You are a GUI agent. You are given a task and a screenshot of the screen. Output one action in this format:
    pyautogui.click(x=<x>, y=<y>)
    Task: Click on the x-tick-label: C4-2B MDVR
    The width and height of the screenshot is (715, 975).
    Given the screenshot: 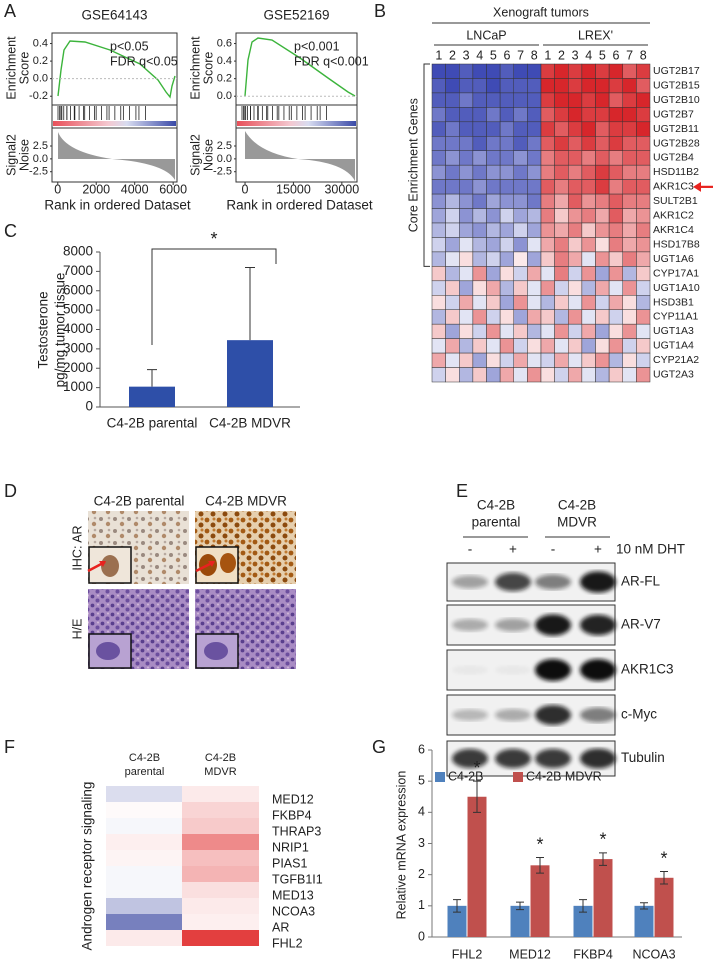 What is the action you would take?
    pyautogui.click(x=250, y=423)
    